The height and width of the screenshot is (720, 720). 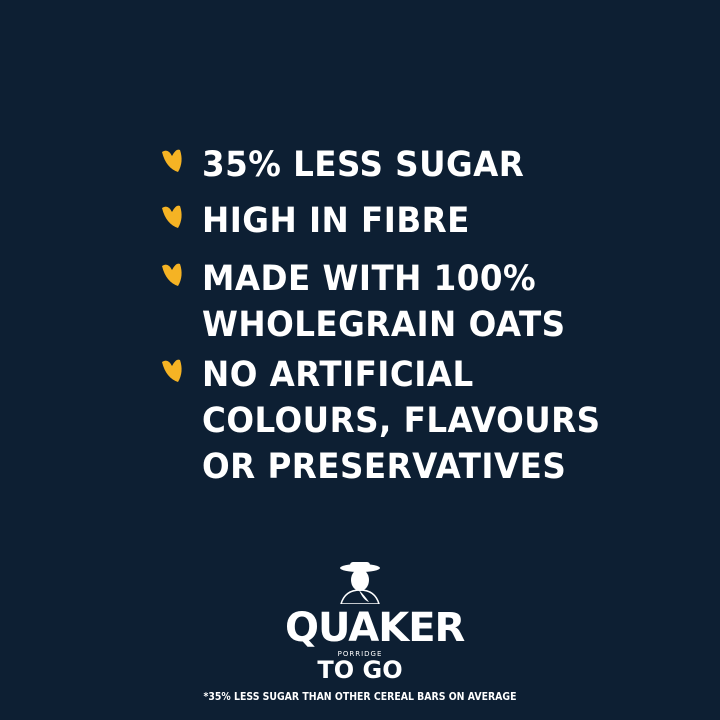 What do you see at coordinates (360, 670) in the screenshot?
I see `product-name: TO GO` at bounding box center [360, 670].